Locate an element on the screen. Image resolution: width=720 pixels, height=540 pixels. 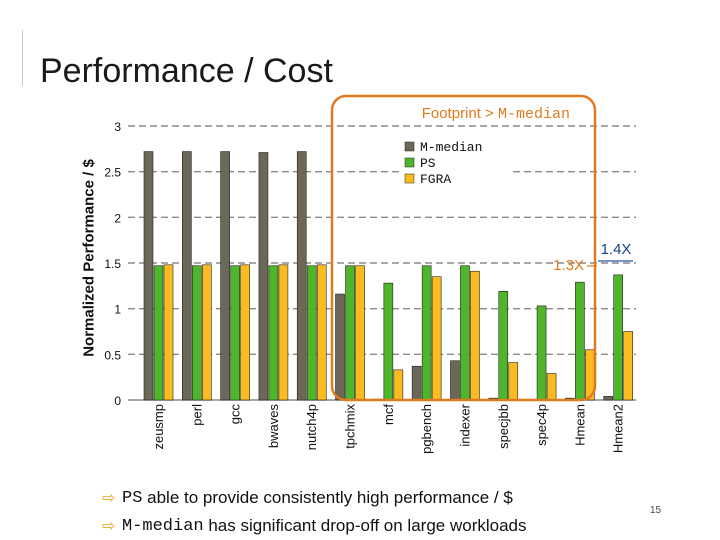
legend-label: PS is located at coordinates (428, 163).